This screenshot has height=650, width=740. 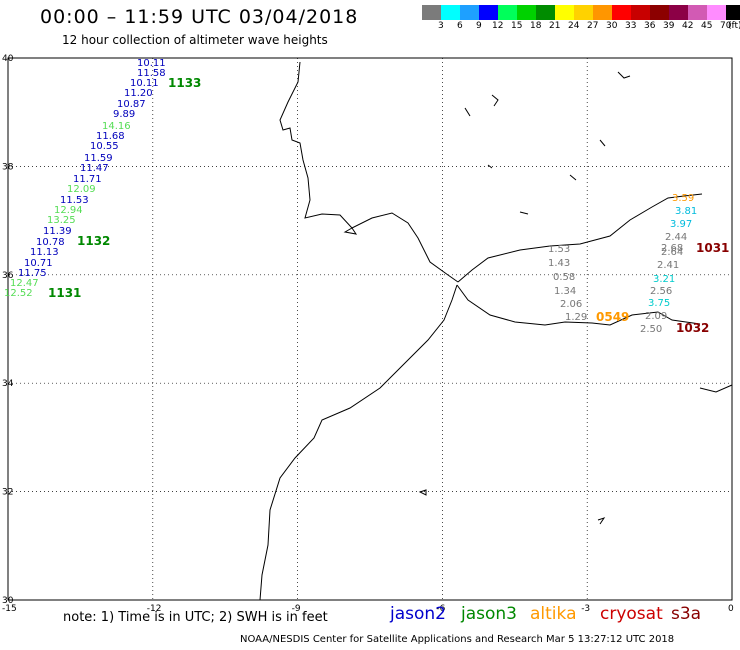 What do you see at coordinates (61, 220) in the screenshot?
I see `wave-height-label: 13.25` at bounding box center [61, 220].